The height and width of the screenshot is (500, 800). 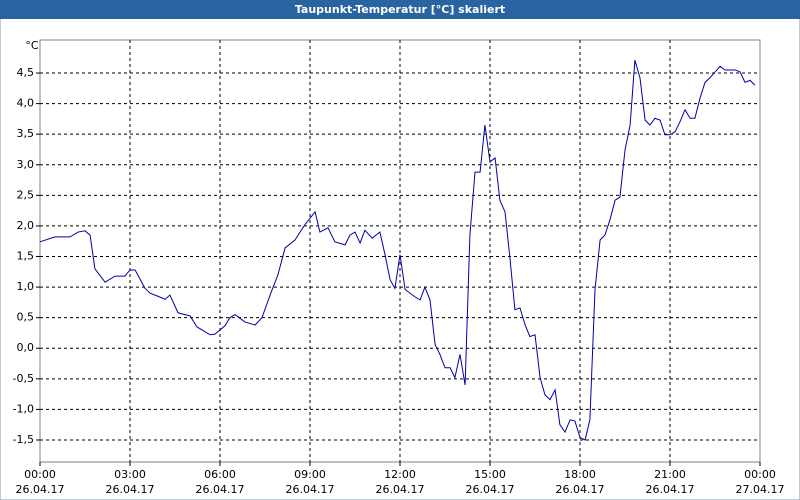 What do you see at coordinates (26, 256) in the screenshot?
I see `y-tick-label: 1,5` at bounding box center [26, 256].